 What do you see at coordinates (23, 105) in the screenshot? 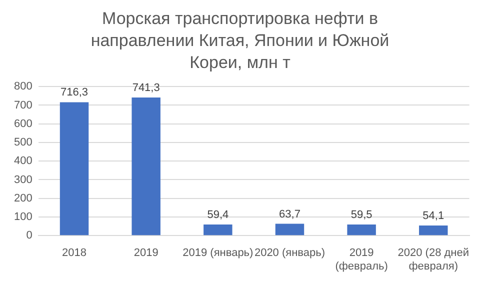
I see `y-tick-label: 700` at bounding box center [23, 105].